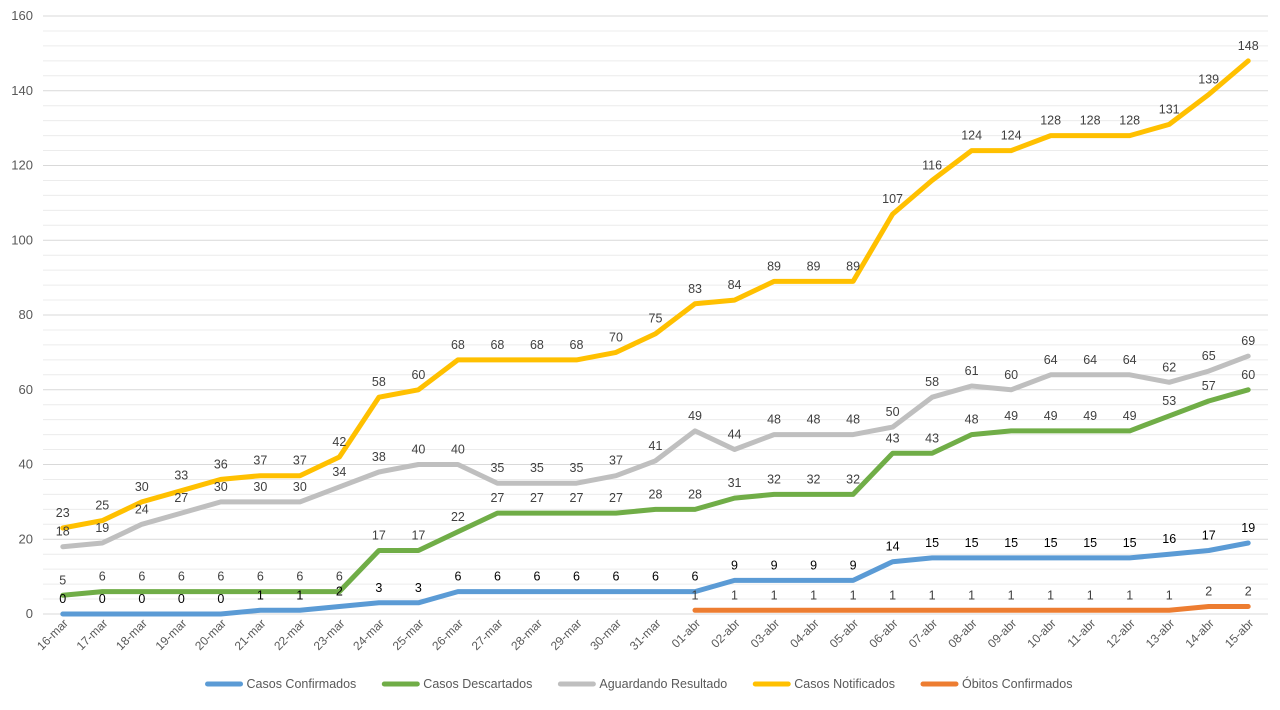 The image size is (1280, 710). I want to click on data-label-casos-descartados: 22, so click(458, 517).